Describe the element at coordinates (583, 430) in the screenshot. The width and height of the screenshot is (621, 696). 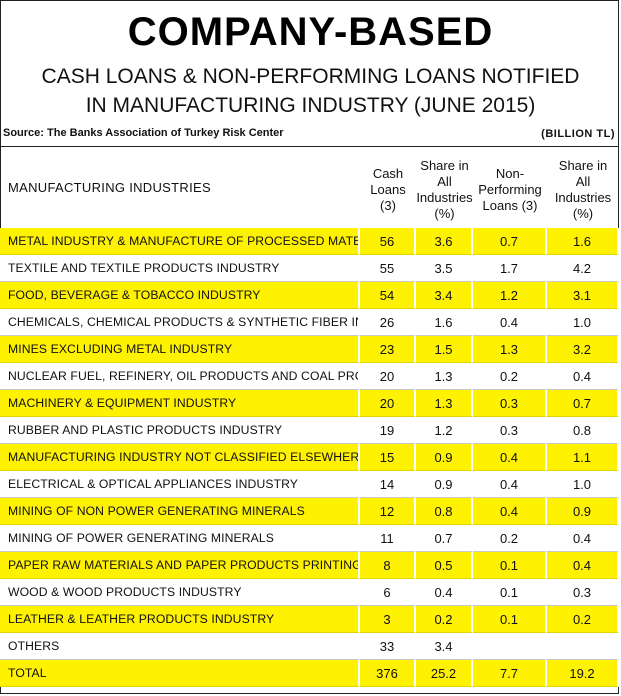
I see `npl-share-value: 0.8` at that location.